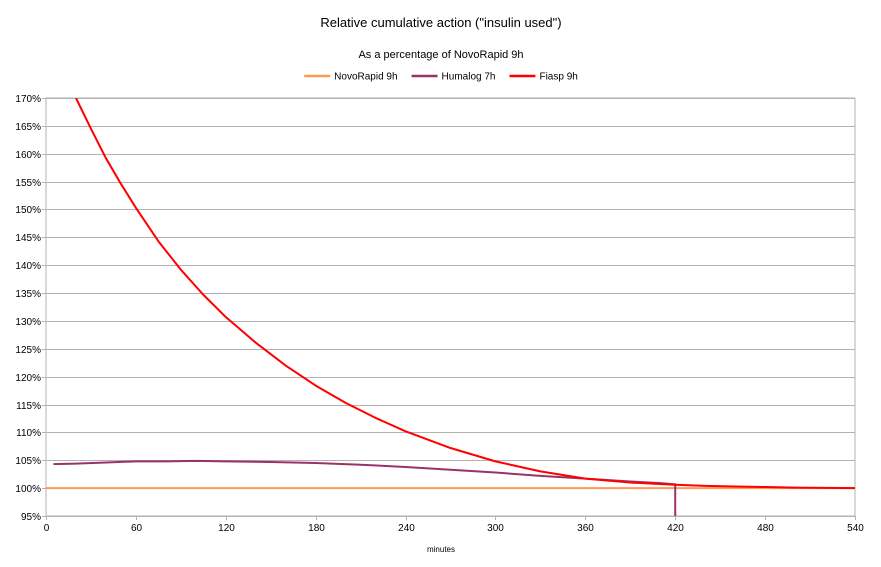 The height and width of the screenshot is (567, 881). I want to click on y-tick-label: 165%, so click(28, 127).